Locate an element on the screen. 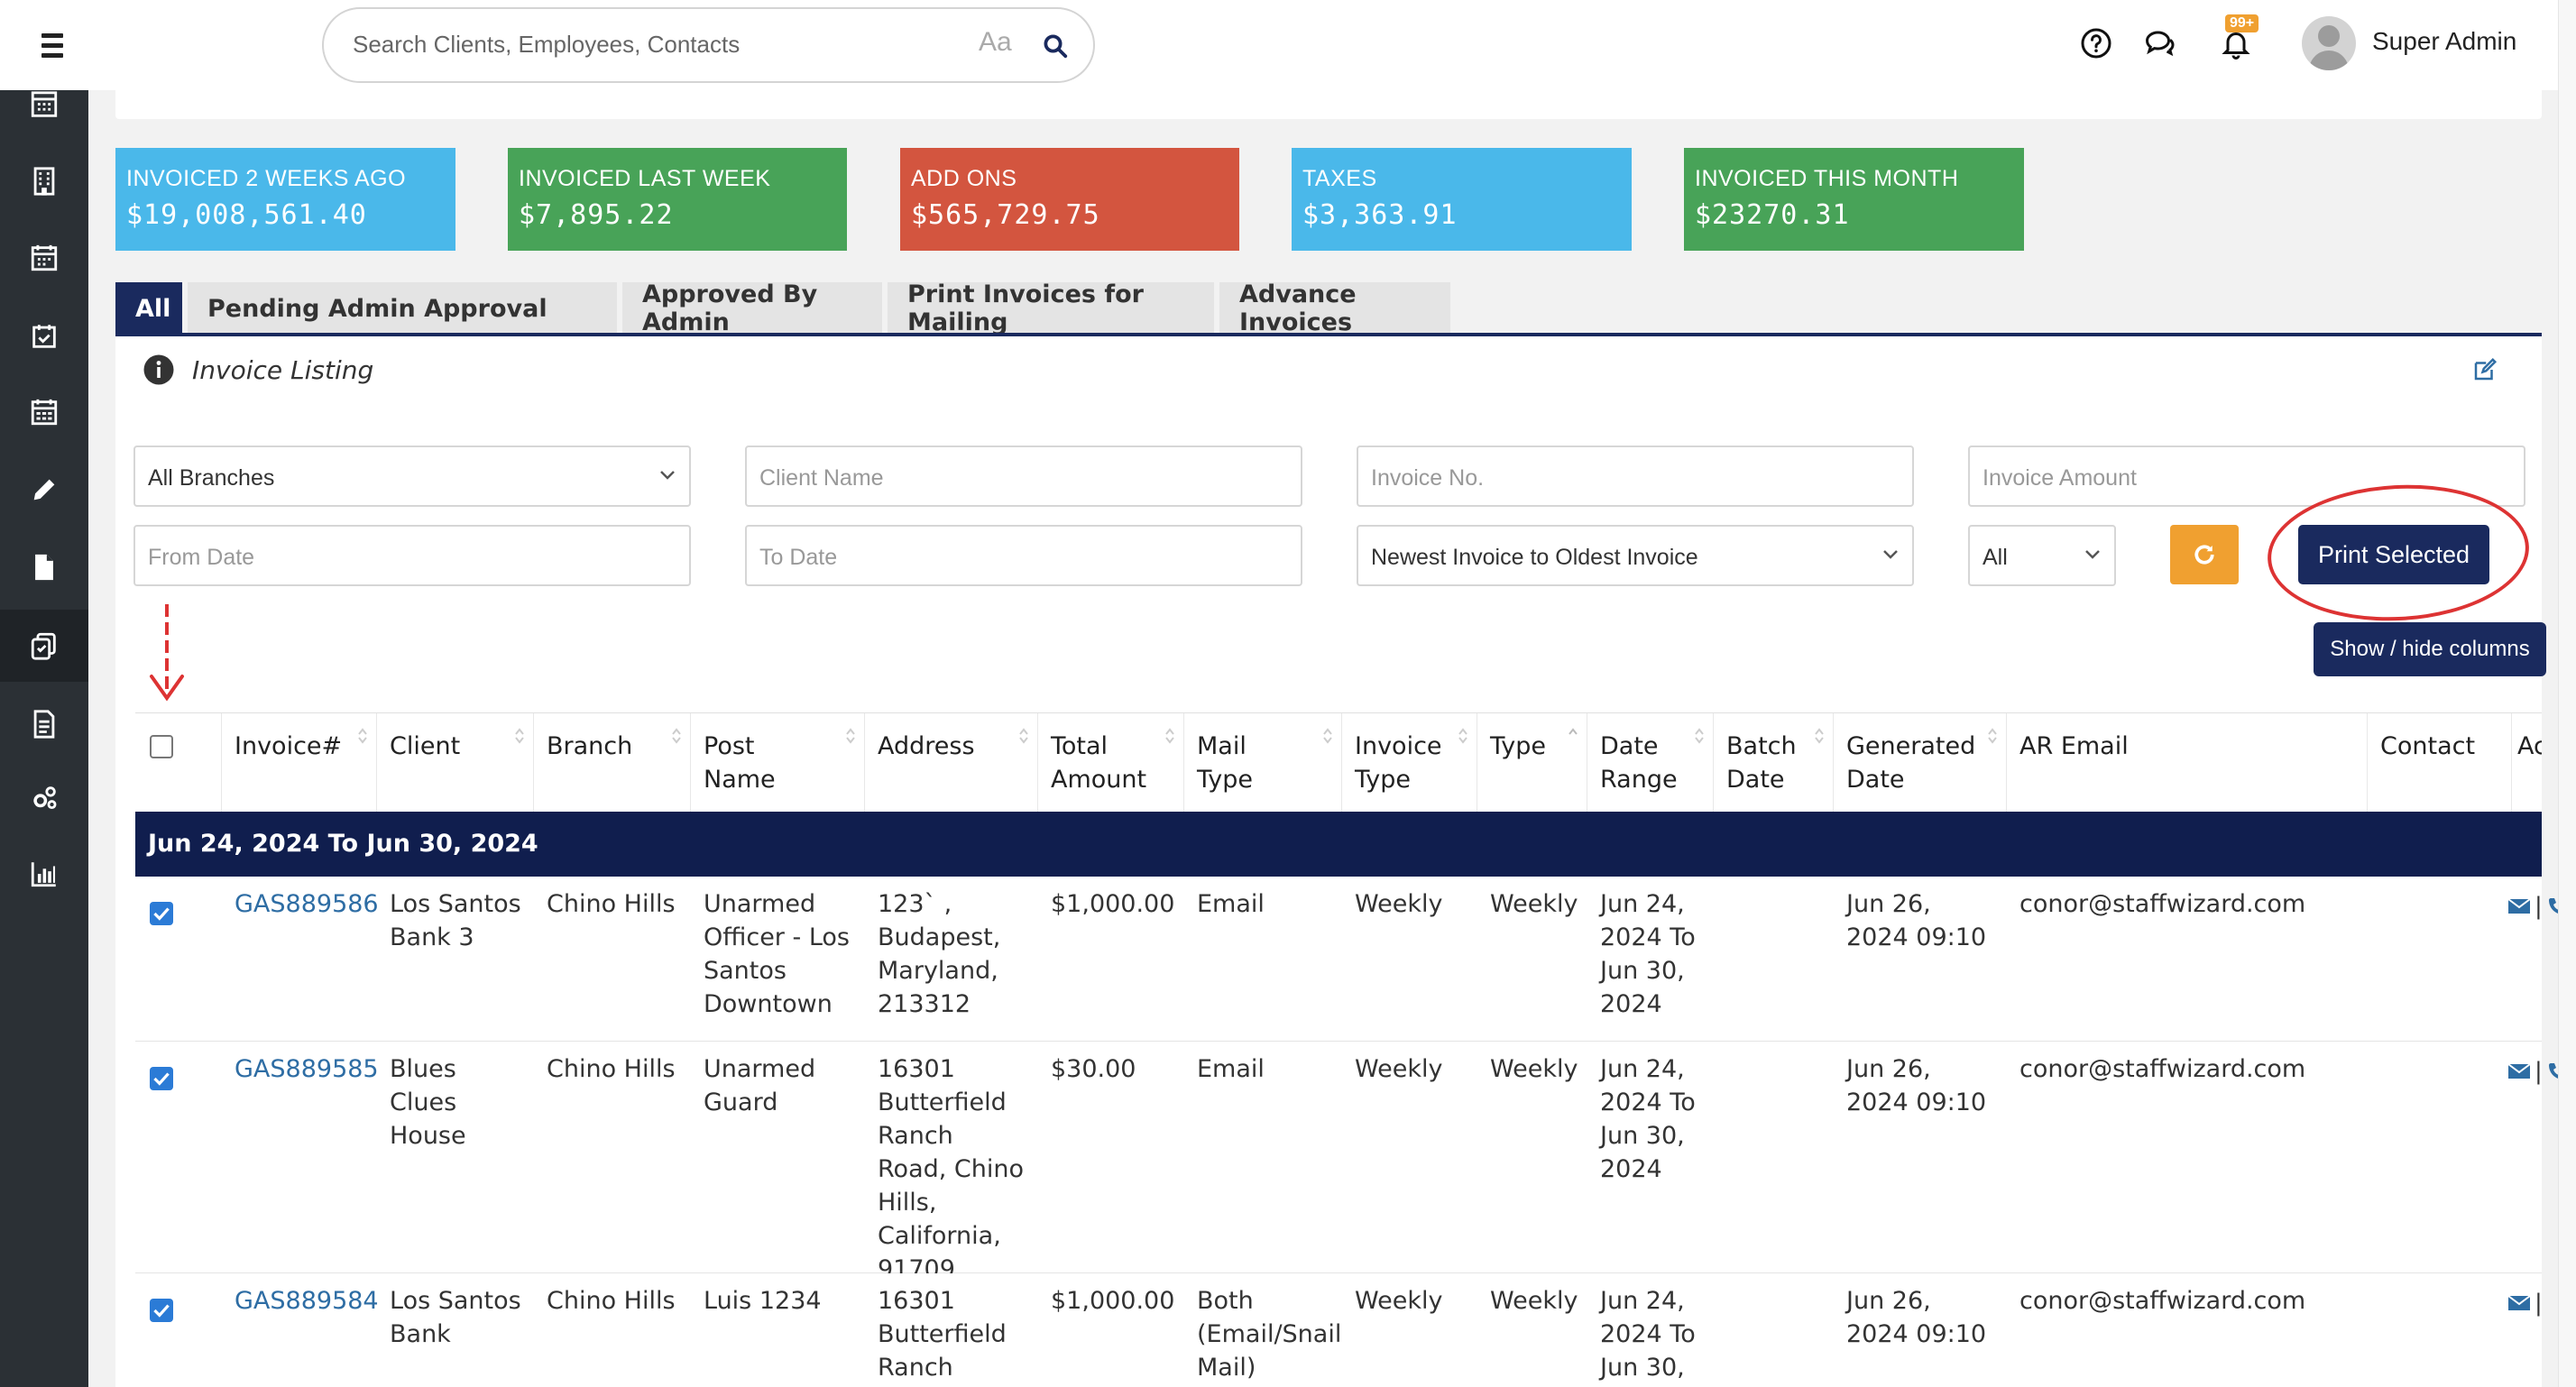  type-cell: Weekly is located at coordinates (1534, 1069).